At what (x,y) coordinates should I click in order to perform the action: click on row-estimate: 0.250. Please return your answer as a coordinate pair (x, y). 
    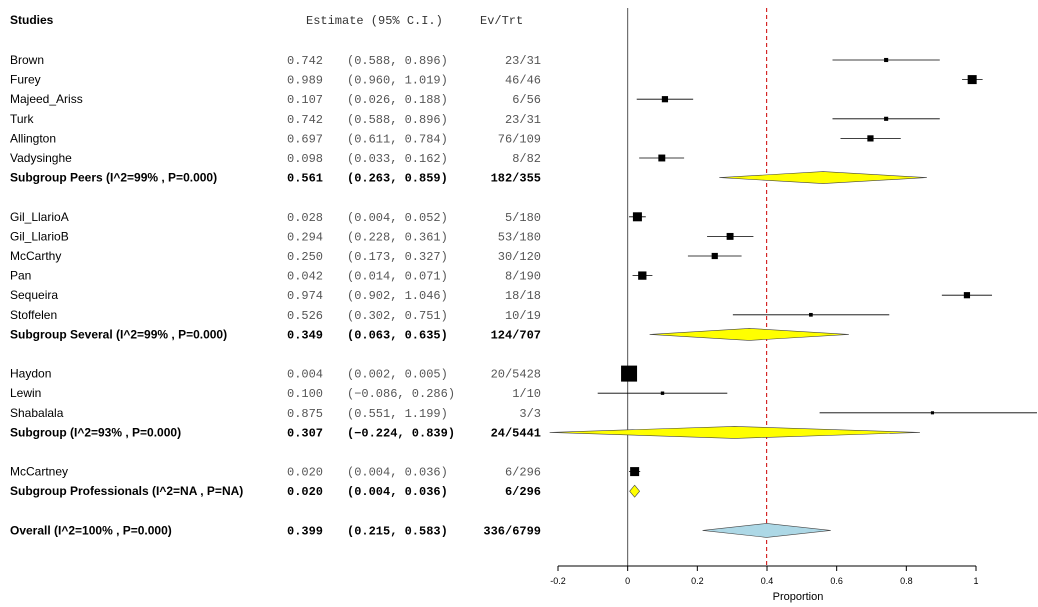
    Looking at the image, I should click on (305, 257).